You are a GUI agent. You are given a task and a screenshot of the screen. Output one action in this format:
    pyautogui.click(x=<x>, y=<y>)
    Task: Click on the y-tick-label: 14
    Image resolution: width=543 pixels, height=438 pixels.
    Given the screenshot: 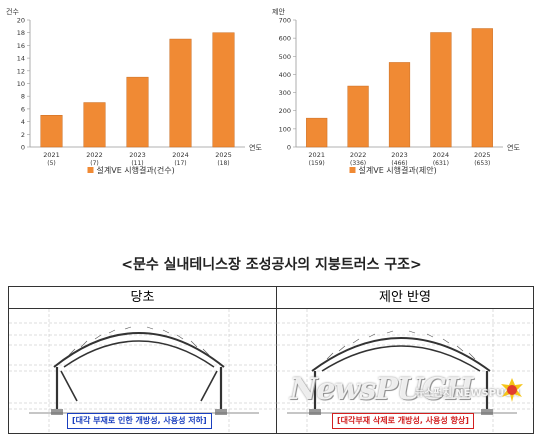 What is the action you would take?
    pyautogui.click(x=21, y=59)
    